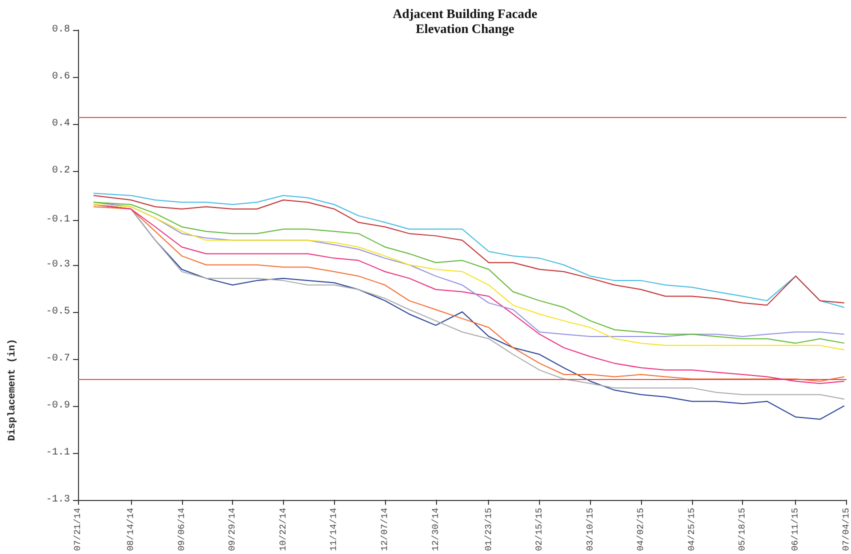  What do you see at coordinates (385, 530) in the screenshot?
I see `x-tick-label: 12/07/14` at bounding box center [385, 530].